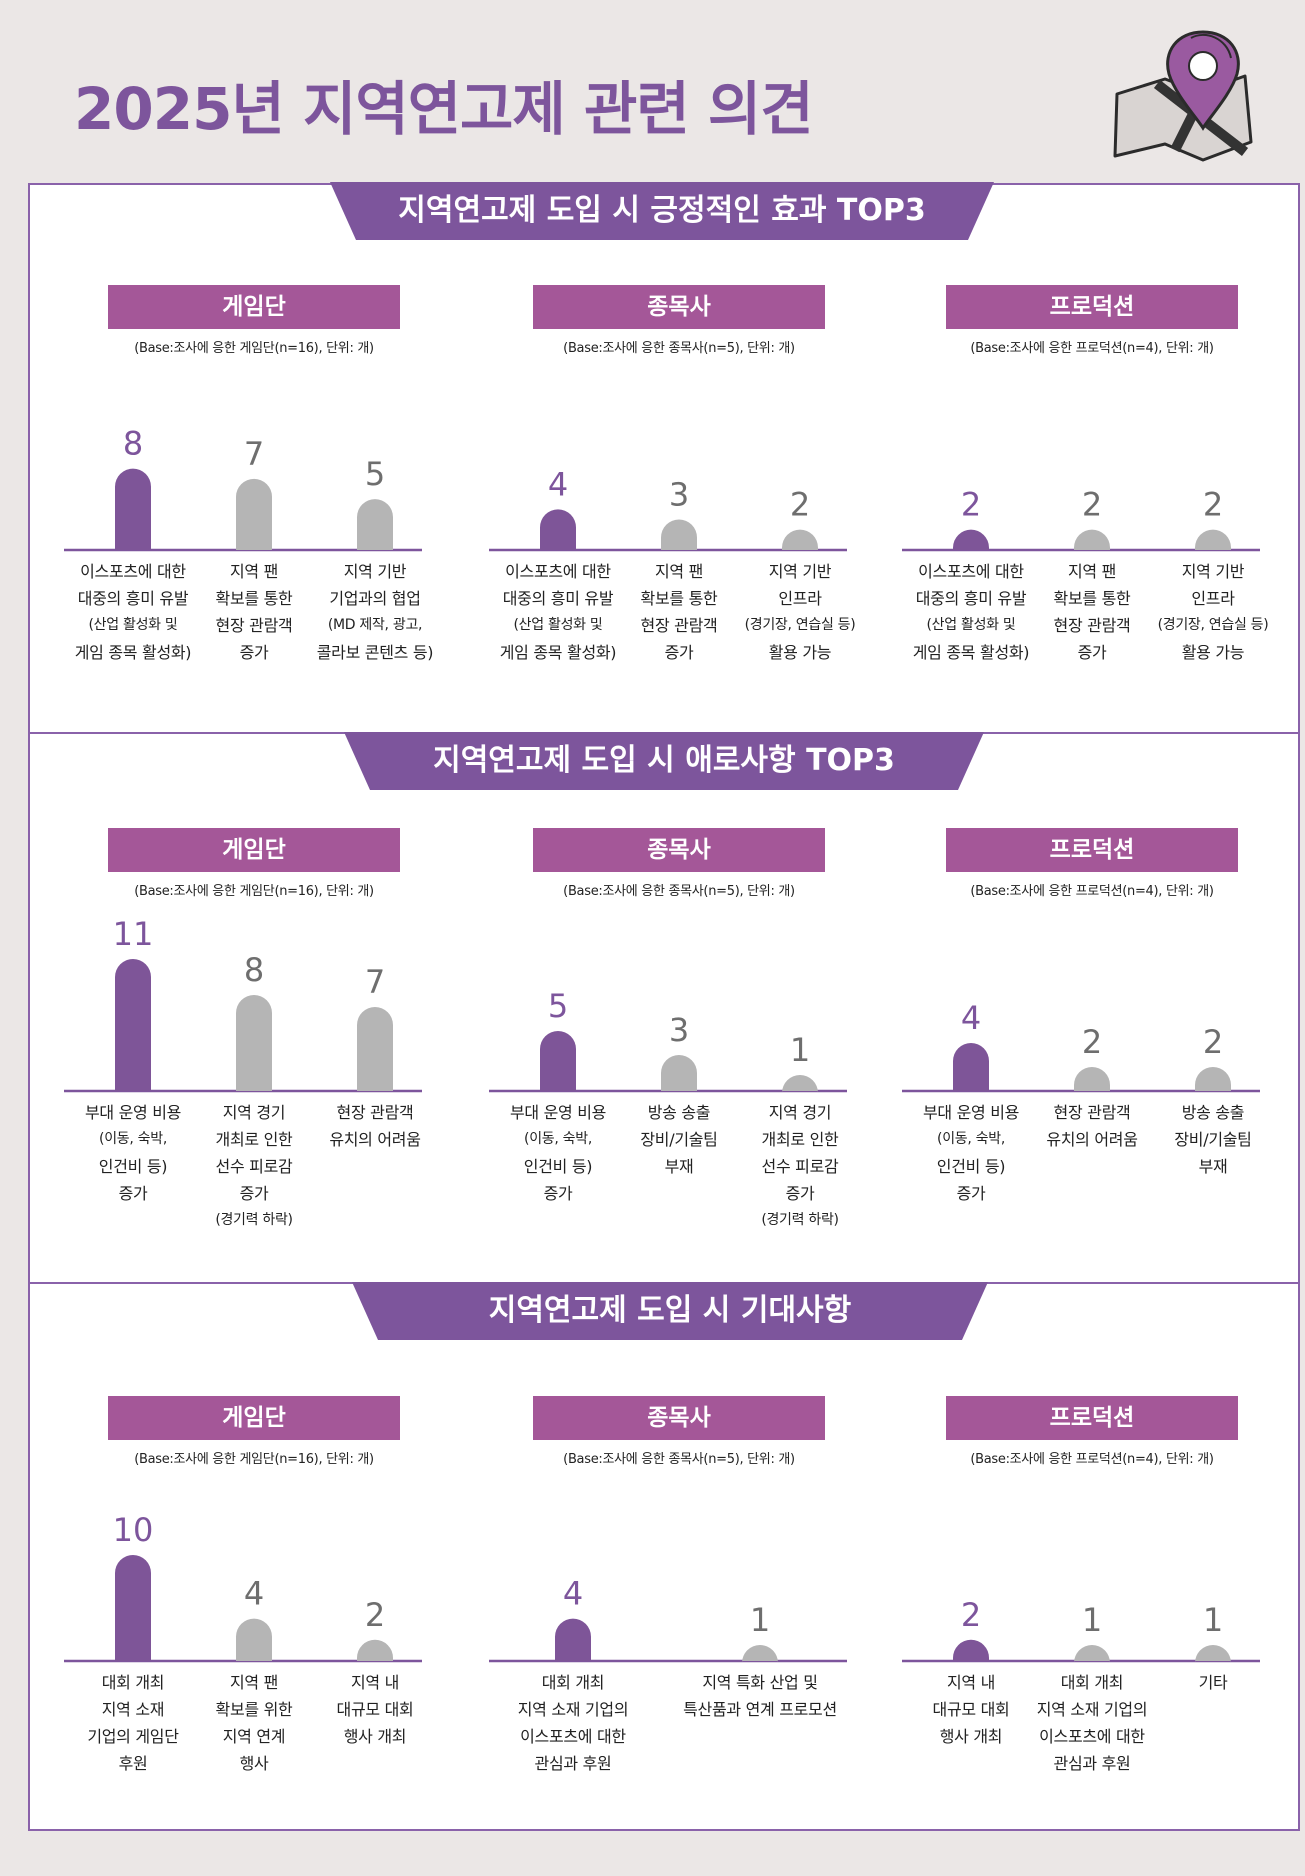  Describe the element at coordinates (133, 1723) in the screenshot. I see `category-label: 대회 개최 지역 소재 기업의 게임단 후원` at that location.